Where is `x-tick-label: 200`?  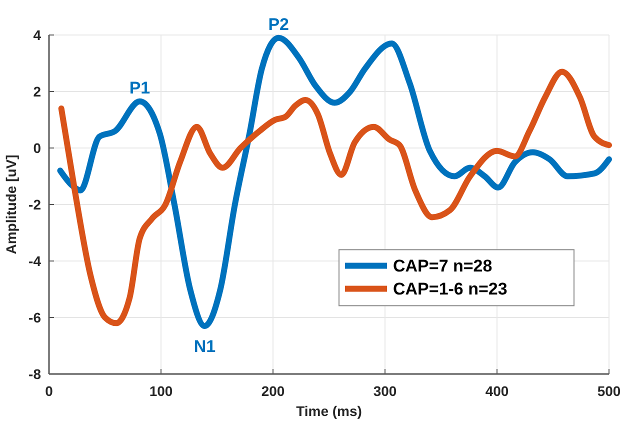 x-tick-label: 200 is located at coordinates (273, 391).